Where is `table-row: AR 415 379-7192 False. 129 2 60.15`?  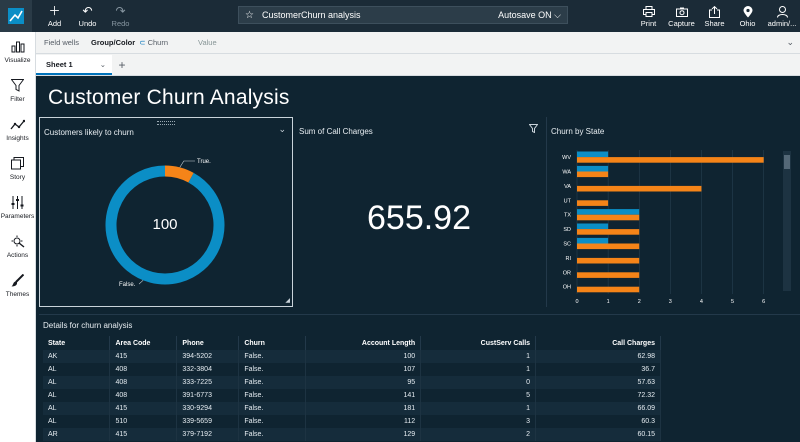 table-row: AR 415 379-7192 False. 129 2 60.15 is located at coordinates (352, 434).